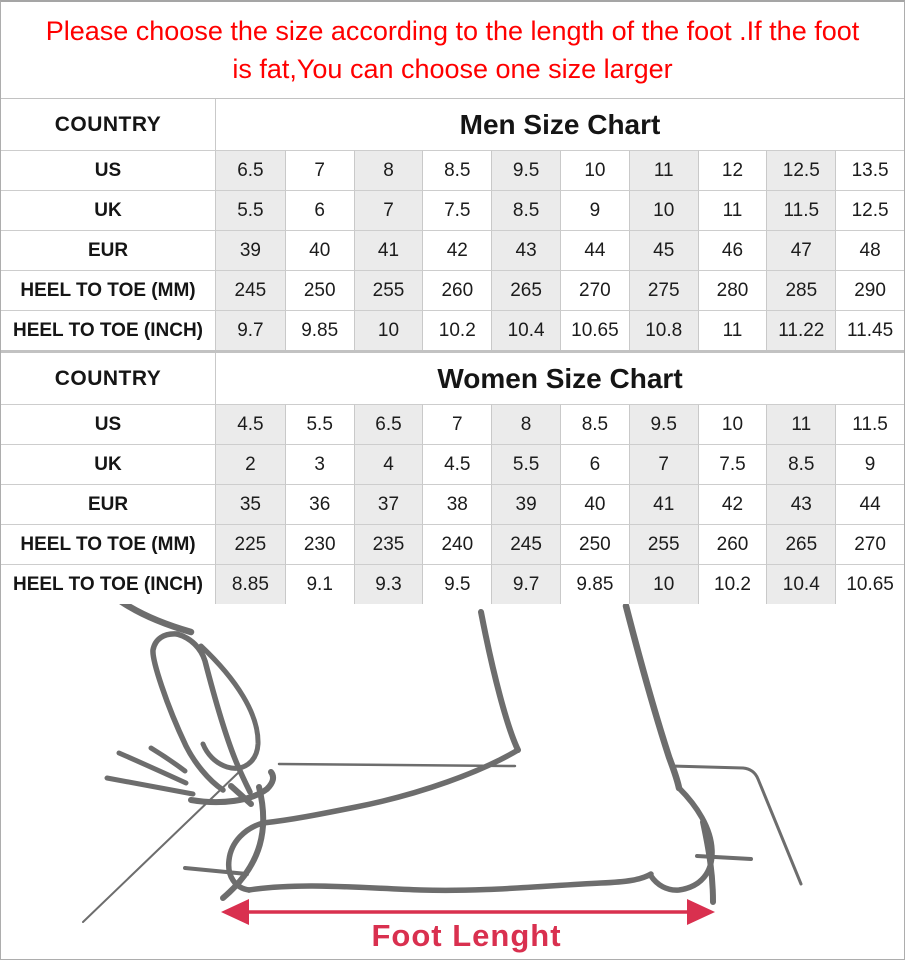 Image resolution: width=905 pixels, height=960 pixels. I want to click on size-cell: 4.5, so click(457, 464).